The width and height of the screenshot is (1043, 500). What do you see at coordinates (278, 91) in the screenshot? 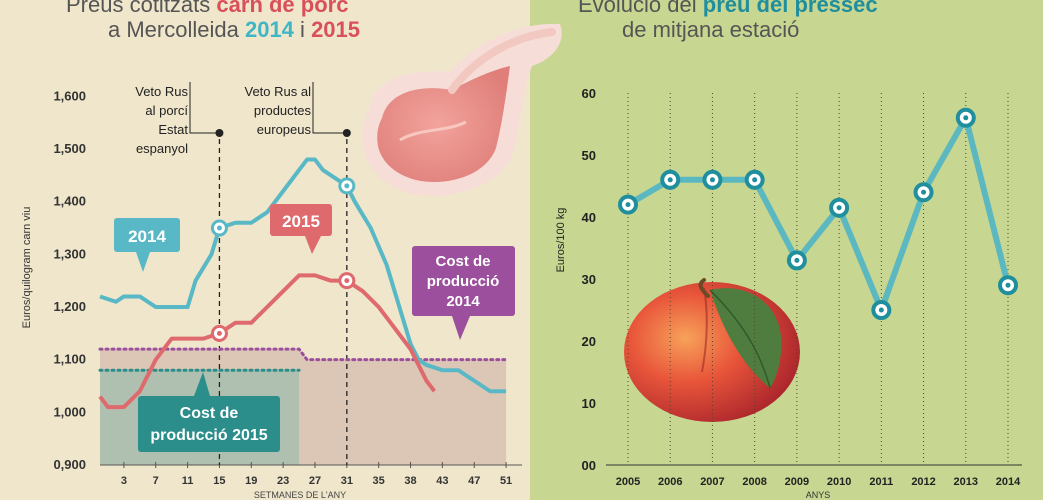
I see `event-annotation-text: Veto Rus al` at bounding box center [278, 91].